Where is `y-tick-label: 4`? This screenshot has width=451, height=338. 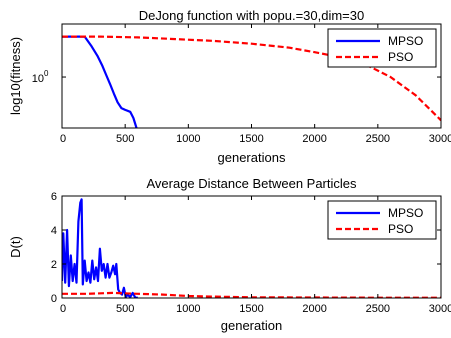
y-tick-label: 4 is located at coordinates (54, 231).